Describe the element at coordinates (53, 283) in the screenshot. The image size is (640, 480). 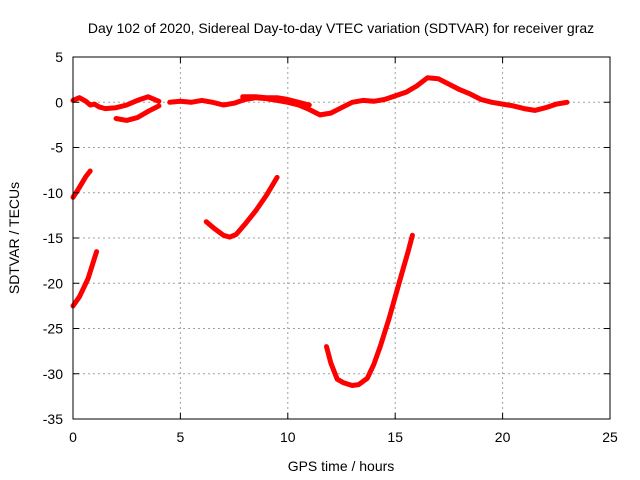
I see `y-tick-label: -20` at that location.